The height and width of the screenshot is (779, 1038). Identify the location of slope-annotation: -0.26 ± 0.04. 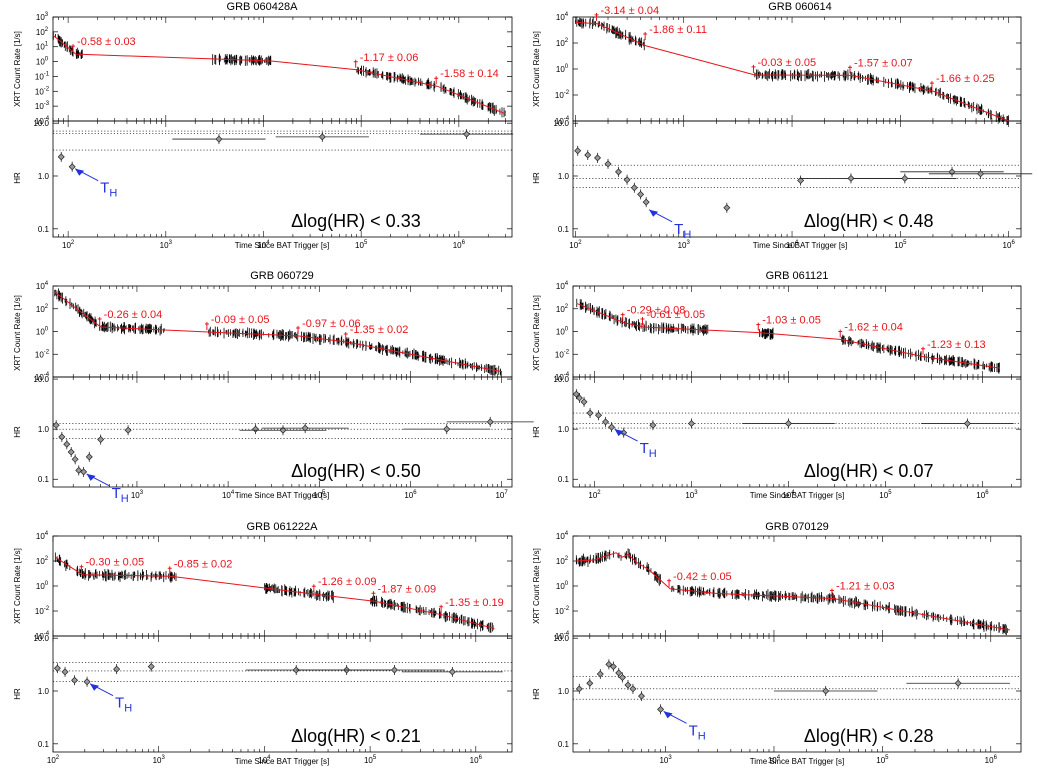
(133, 315).